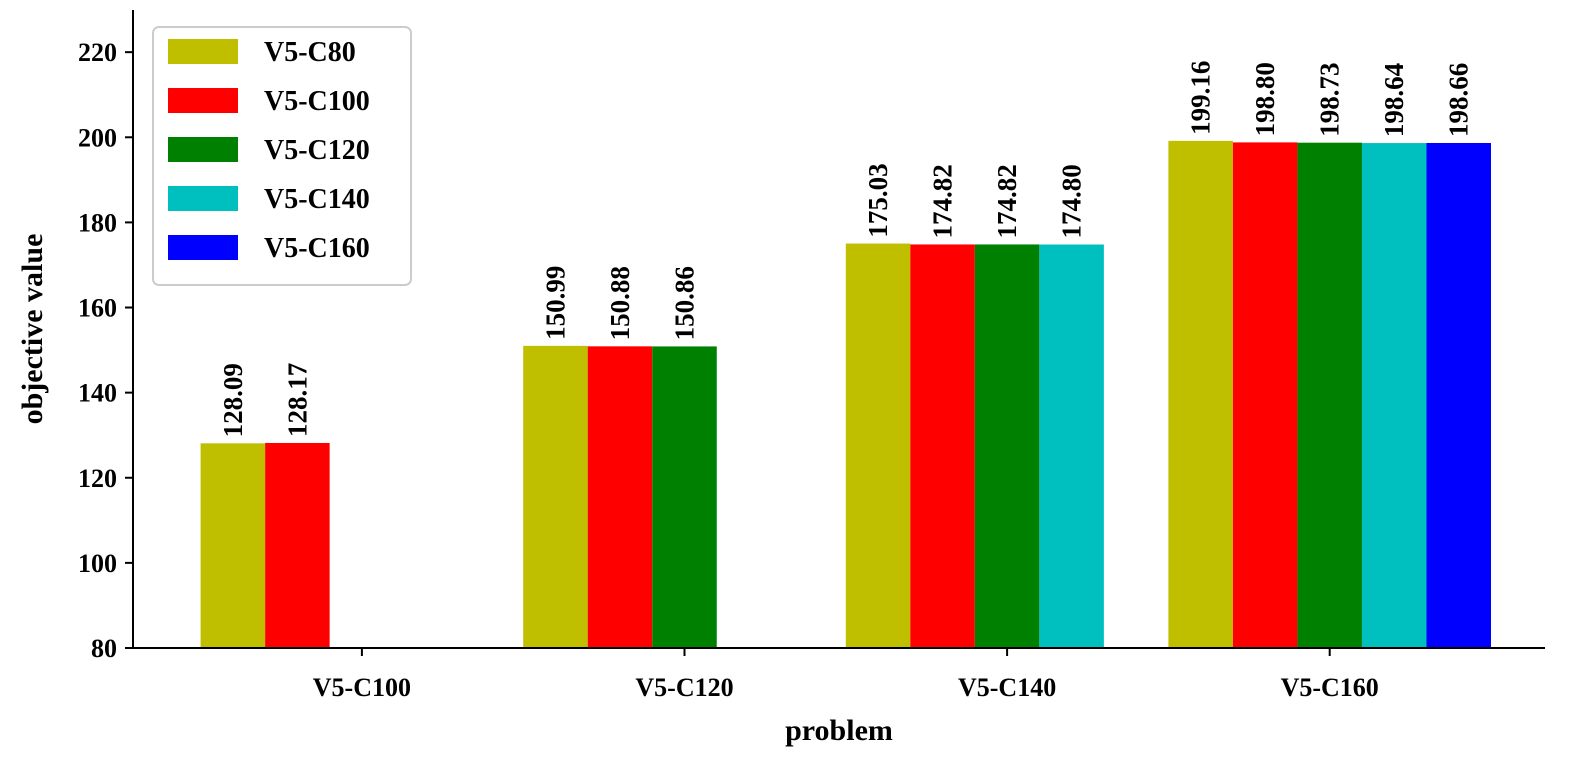  What do you see at coordinates (942, 446) in the screenshot?
I see `bar-v5-c100-v5-c140` at bounding box center [942, 446].